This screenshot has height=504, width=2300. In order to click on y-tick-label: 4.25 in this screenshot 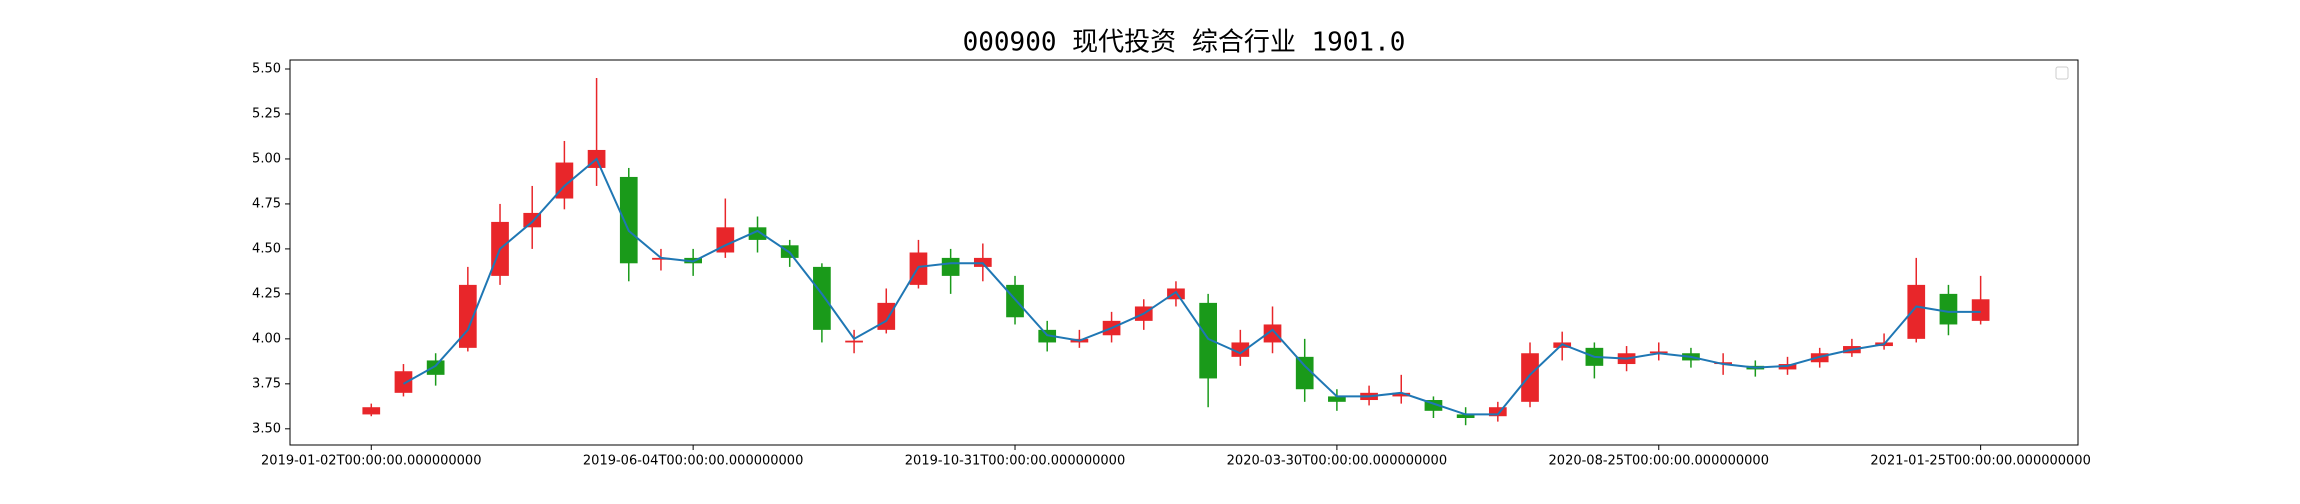, I will do `click(266, 293)`.